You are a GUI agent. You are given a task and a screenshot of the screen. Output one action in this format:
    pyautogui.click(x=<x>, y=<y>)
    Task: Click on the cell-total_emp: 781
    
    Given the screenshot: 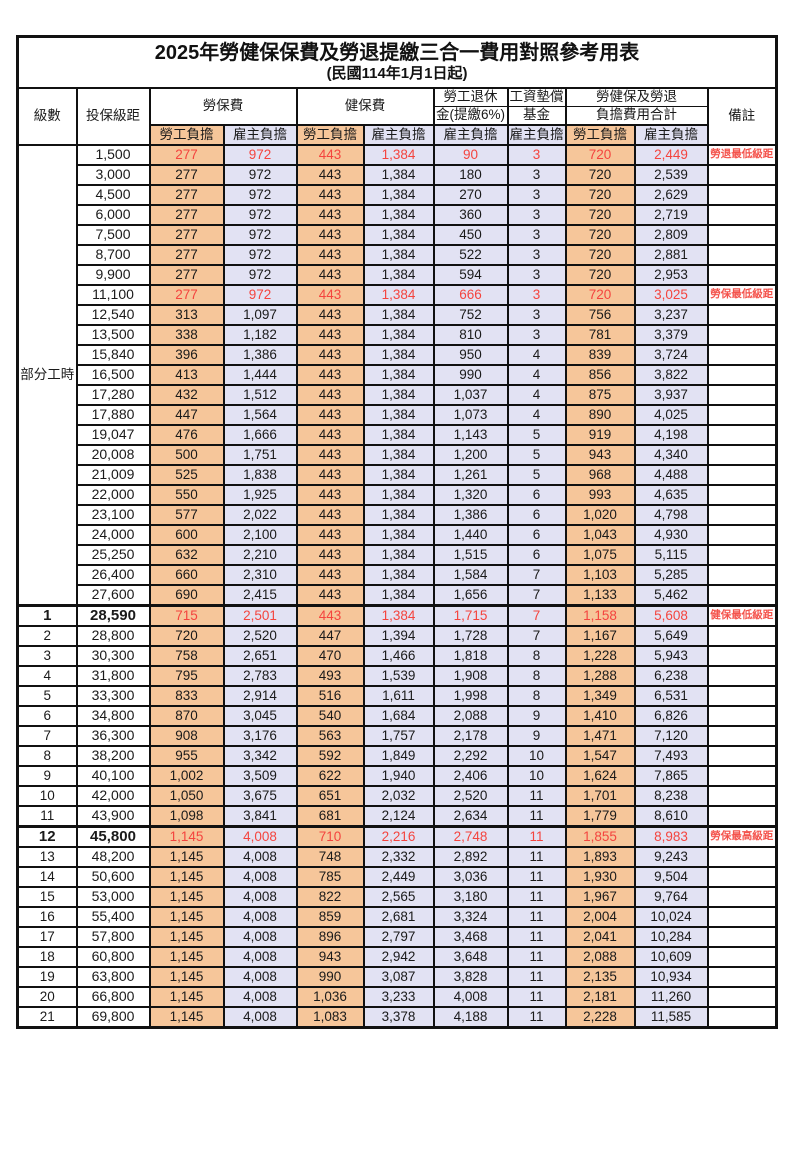 What is the action you would take?
    pyautogui.click(x=600, y=335)
    